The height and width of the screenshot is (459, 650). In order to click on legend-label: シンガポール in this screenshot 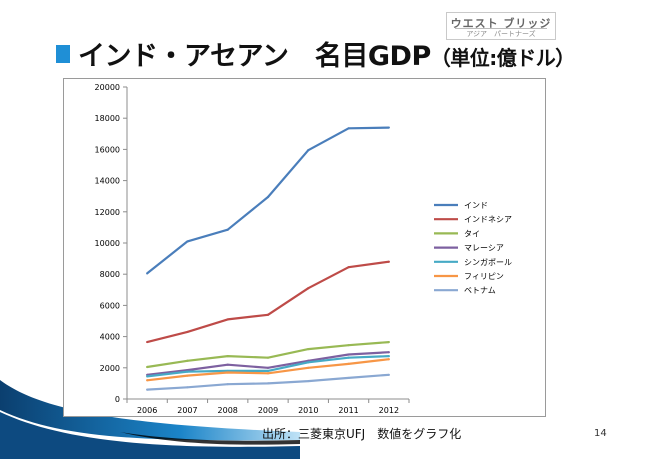, I will do `click(488, 262)`.